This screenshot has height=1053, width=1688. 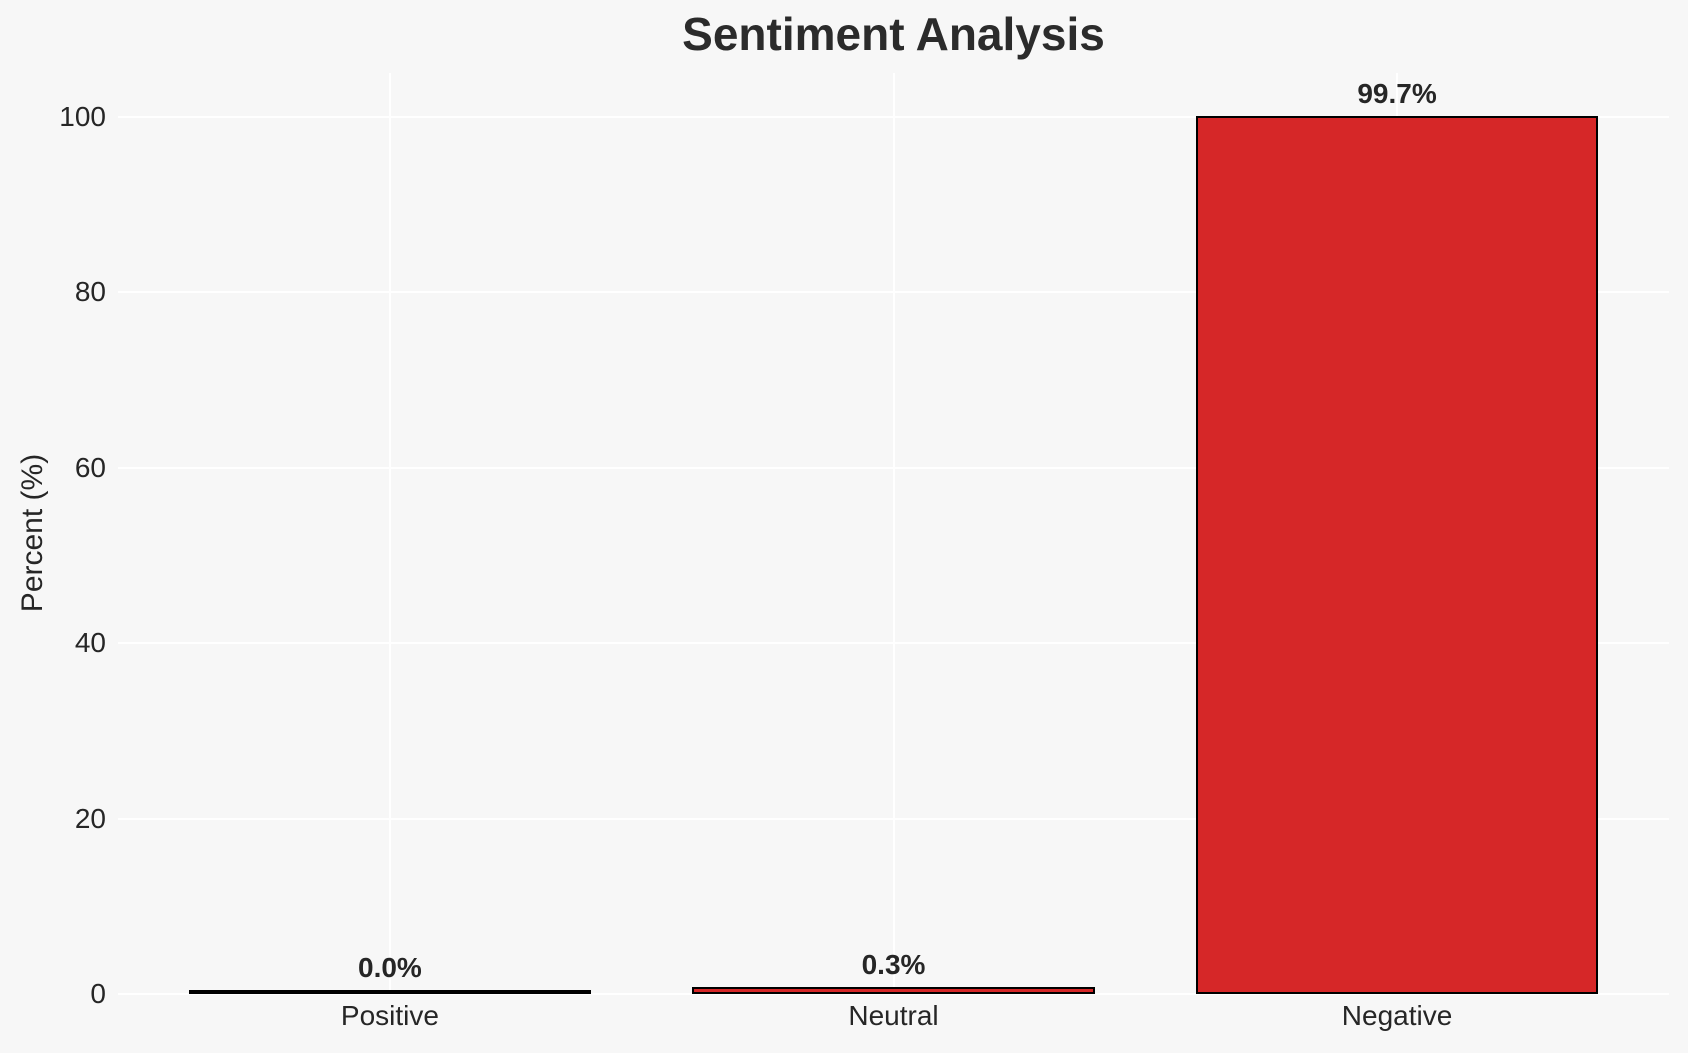 I want to click on y-tick-label-20: 20, so click(x=90, y=818).